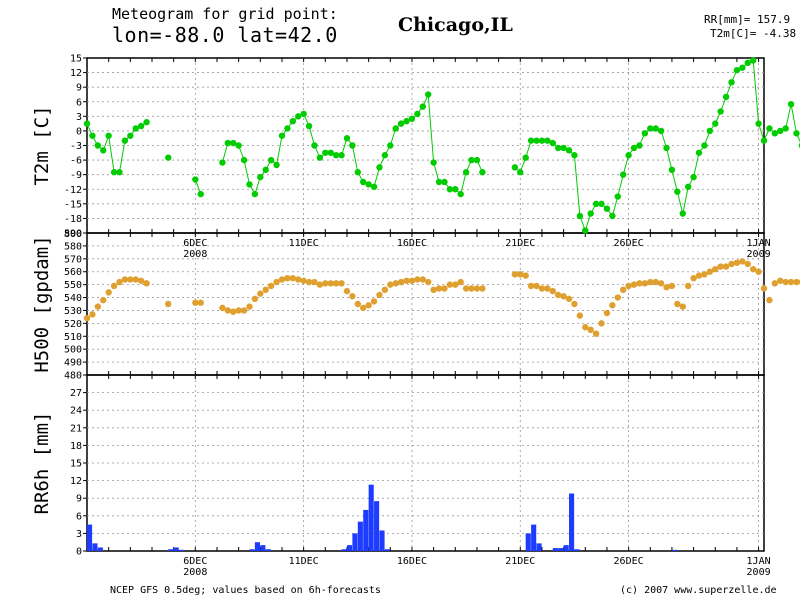 This screenshot has height=600, width=800. I want to click on y-axis-title: T2m [C], so click(42, 145).